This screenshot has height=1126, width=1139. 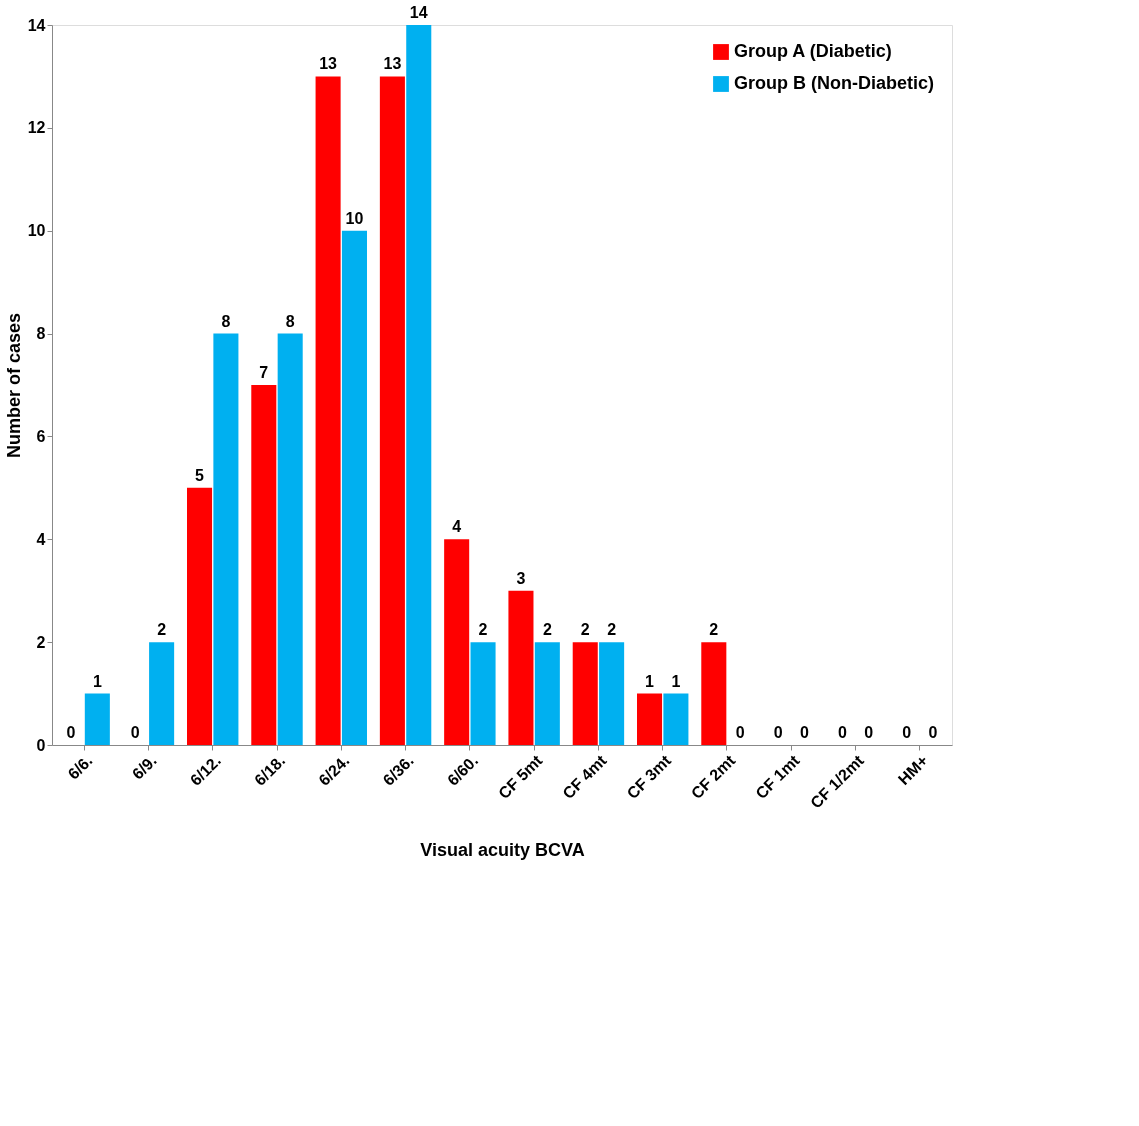 What do you see at coordinates (834, 83) in the screenshot?
I see `legend-label: Group B (Non-Diabetic)` at bounding box center [834, 83].